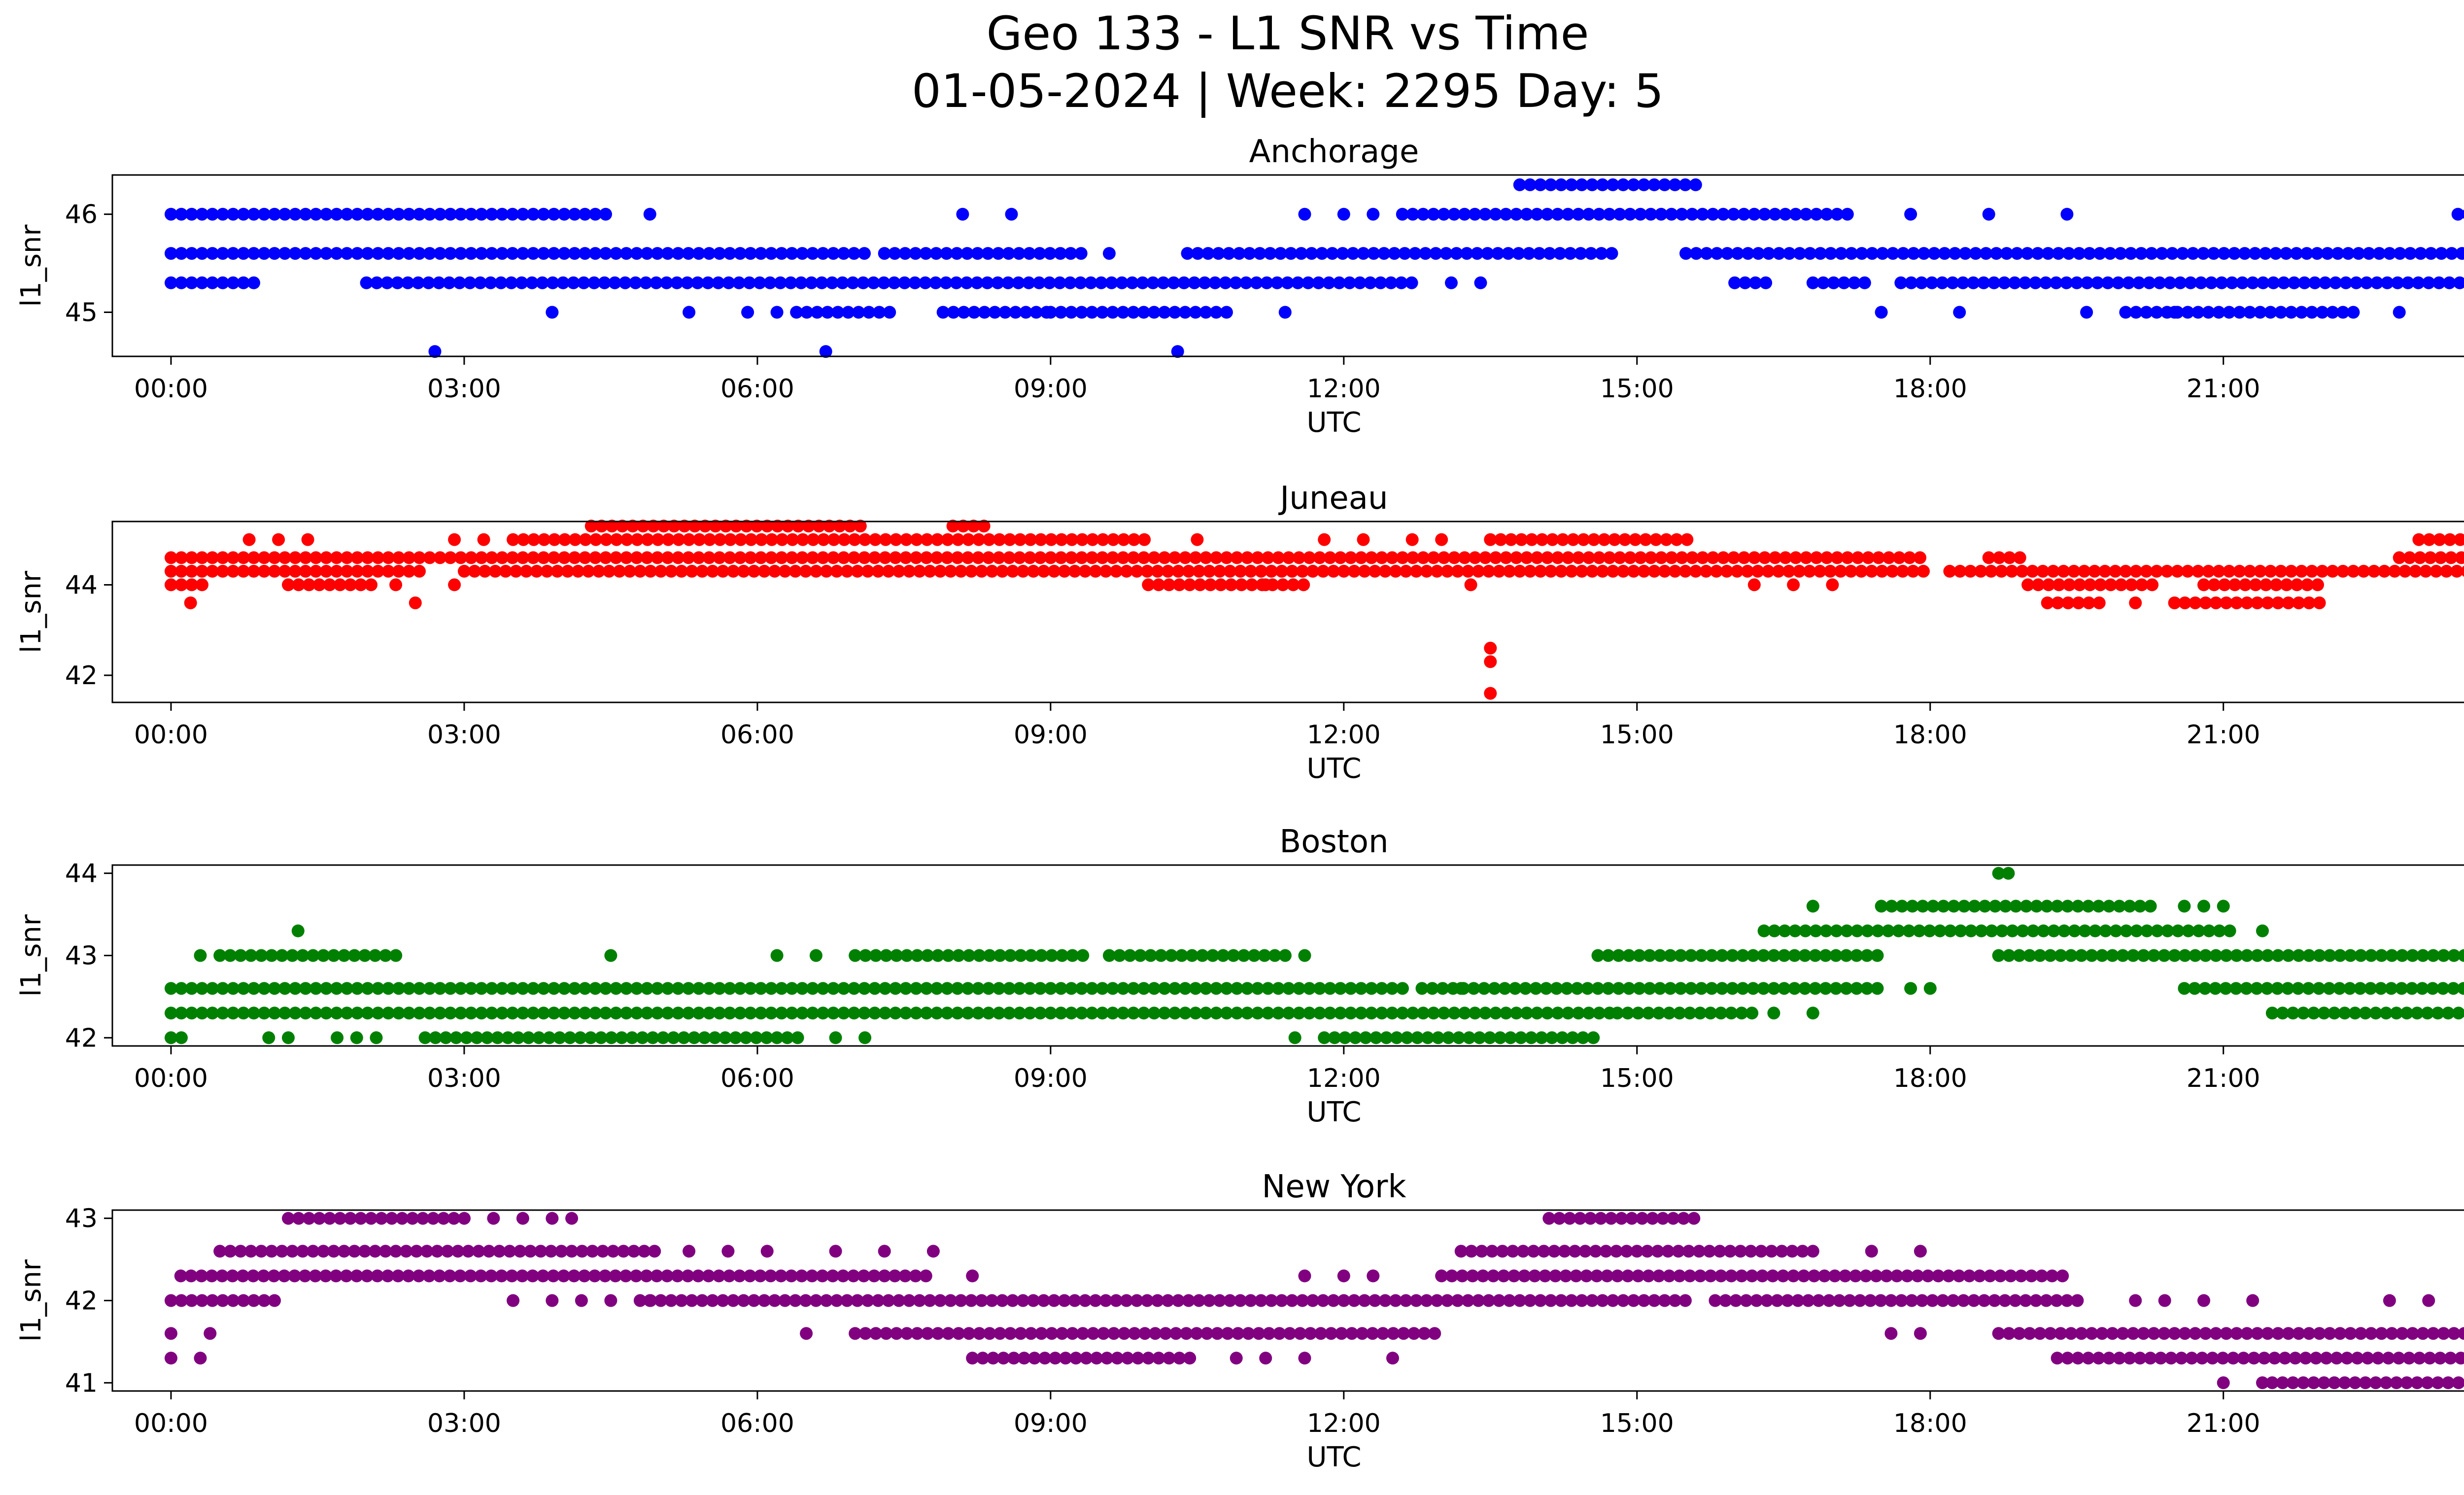 The height and width of the screenshot is (1495, 2464). What do you see at coordinates (31, 611) in the screenshot?
I see `y-axis-label: l1_snr` at bounding box center [31, 611].